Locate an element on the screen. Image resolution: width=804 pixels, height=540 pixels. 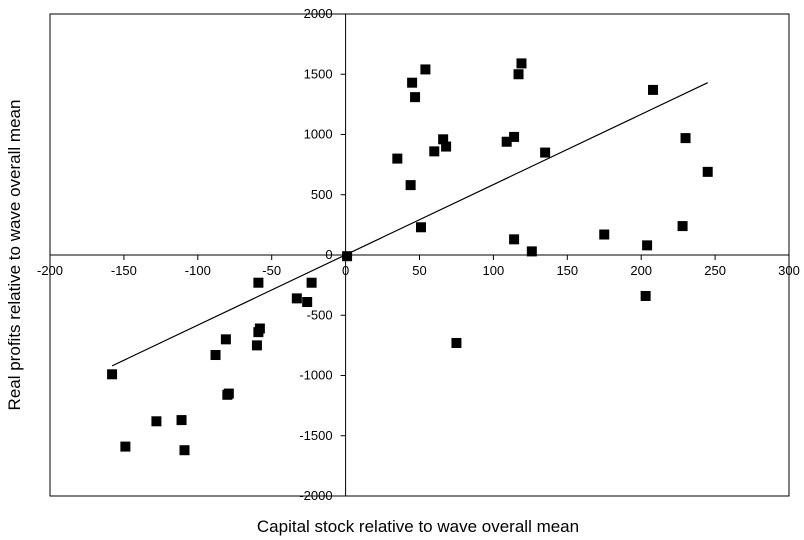
x-tick-label: 50 is located at coordinates (419, 270).